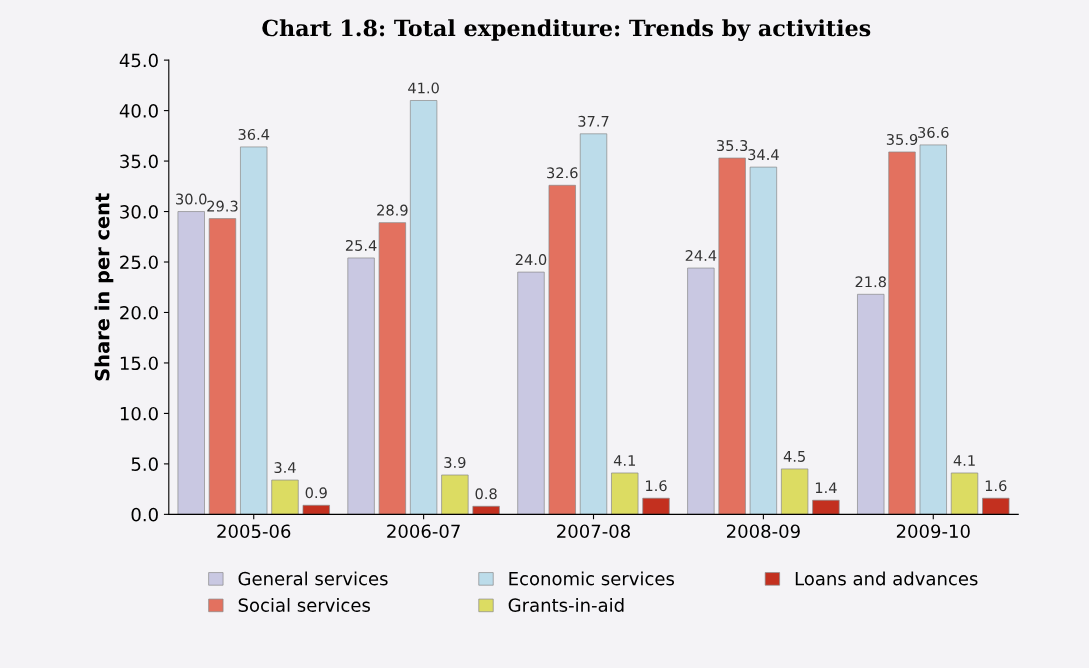 Image resolution: width=1089 pixels, height=668 pixels. I want to click on data-label: 35.9, so click(902, 139).